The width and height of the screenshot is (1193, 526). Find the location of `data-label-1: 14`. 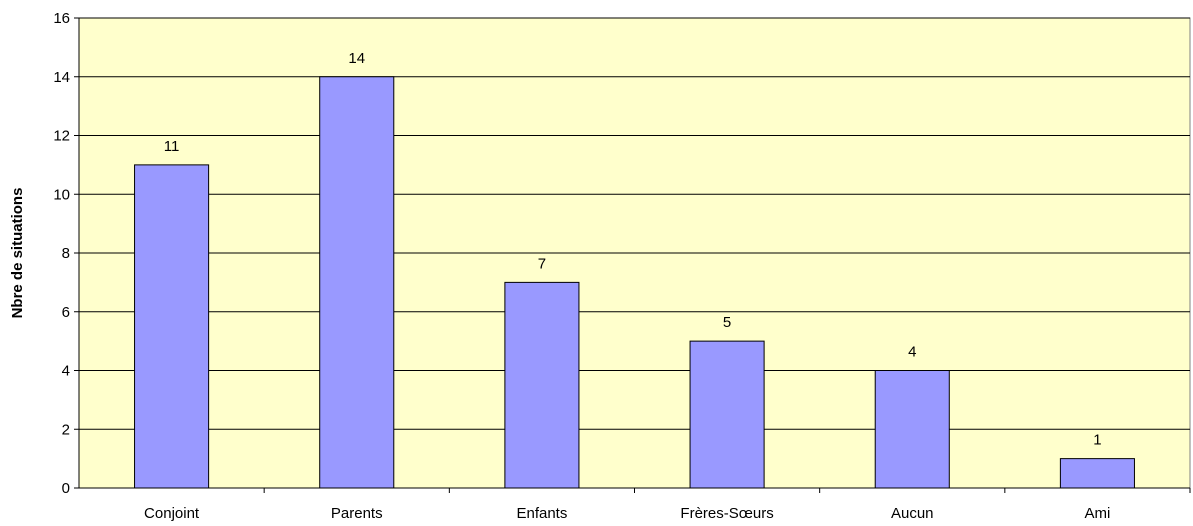

data-label-1: 14 is located at coordinates (356, 58).